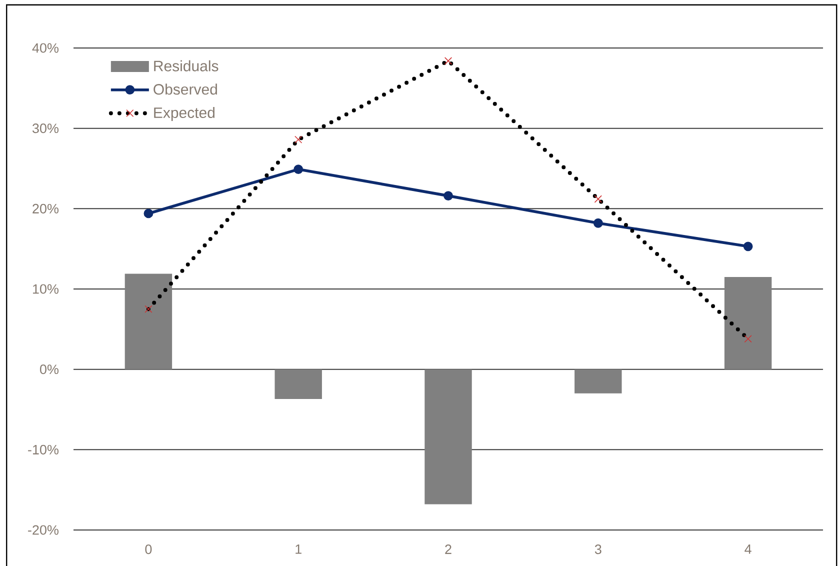  I want to click on y-tick-label: 40%, so click(45, 48).